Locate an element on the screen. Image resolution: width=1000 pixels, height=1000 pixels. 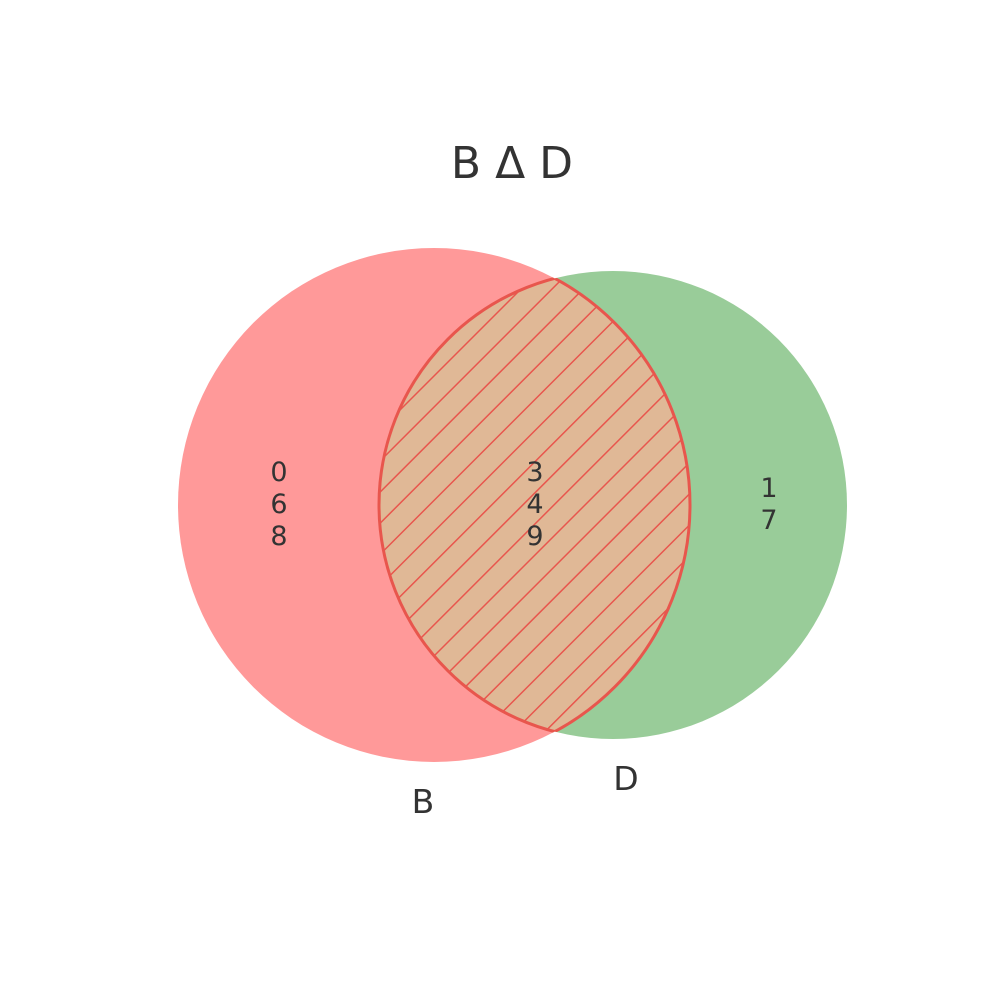
set-b-only-element: 8 is located at coordinates (278, 536).